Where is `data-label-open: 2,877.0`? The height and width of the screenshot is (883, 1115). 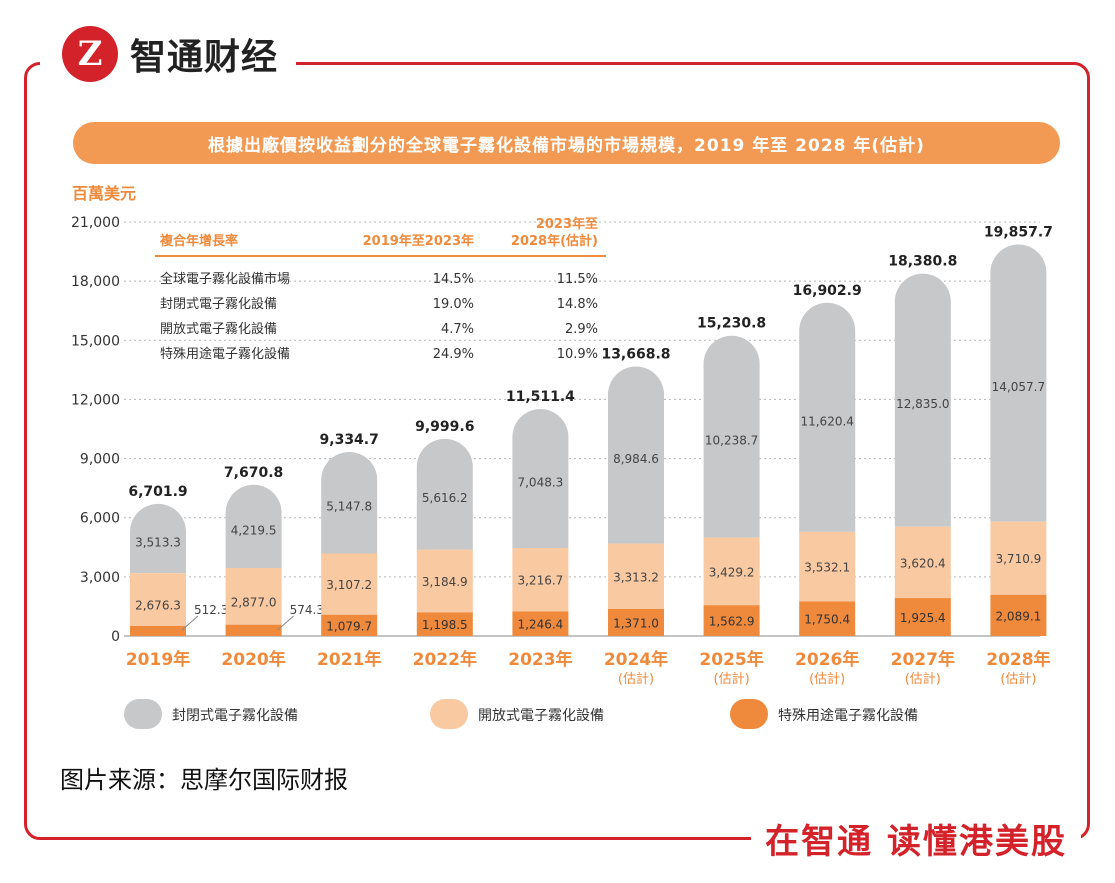
data-label-open: 2,877.0 is located at coordinates (254, 602).